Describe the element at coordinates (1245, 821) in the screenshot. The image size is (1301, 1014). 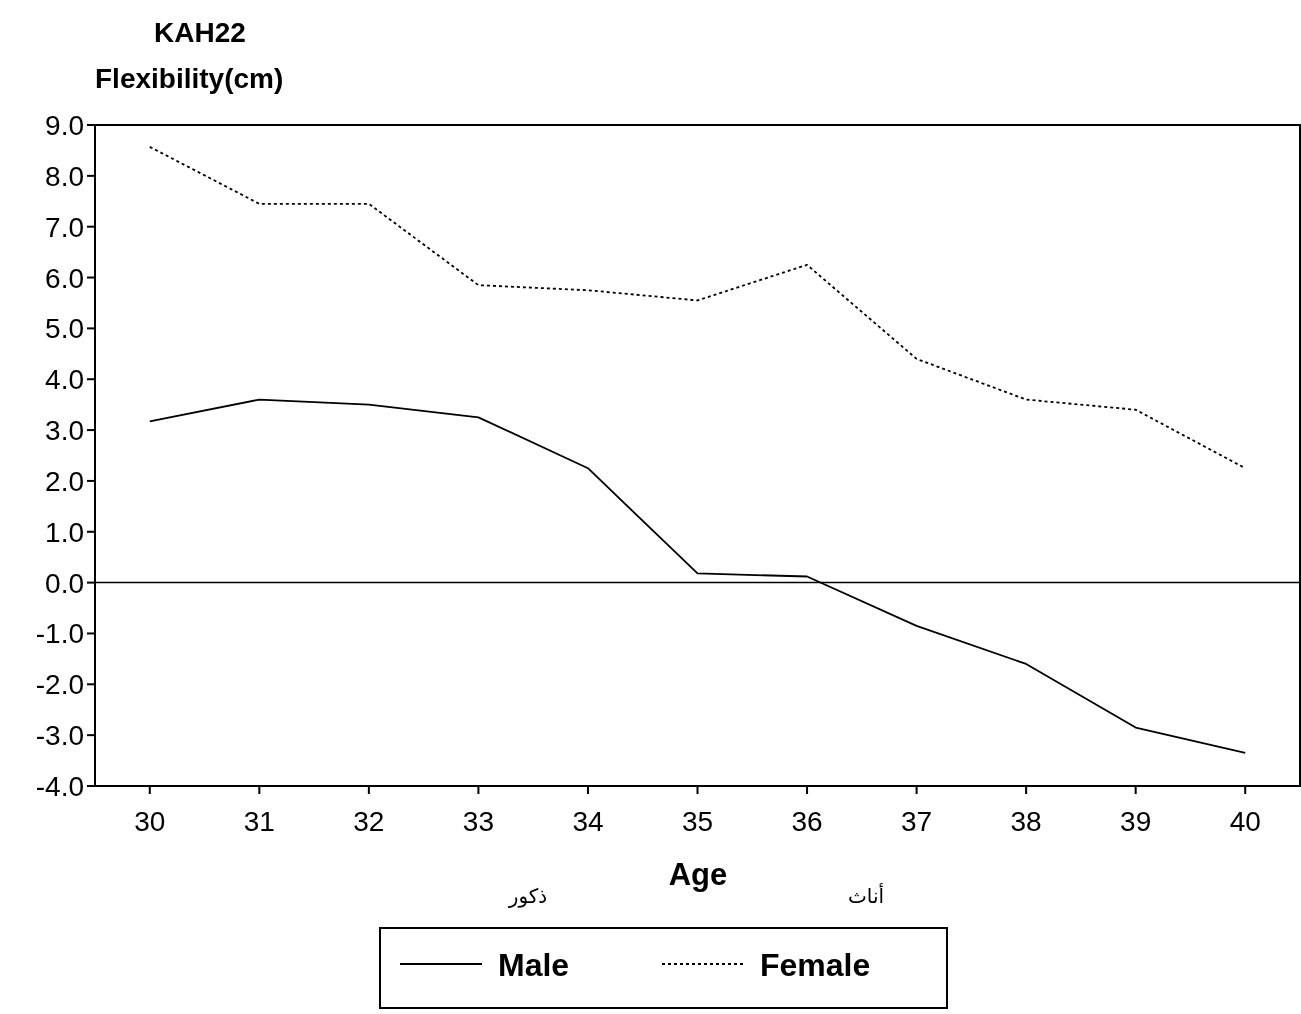
I see `x-tick-label: 40` at that location.